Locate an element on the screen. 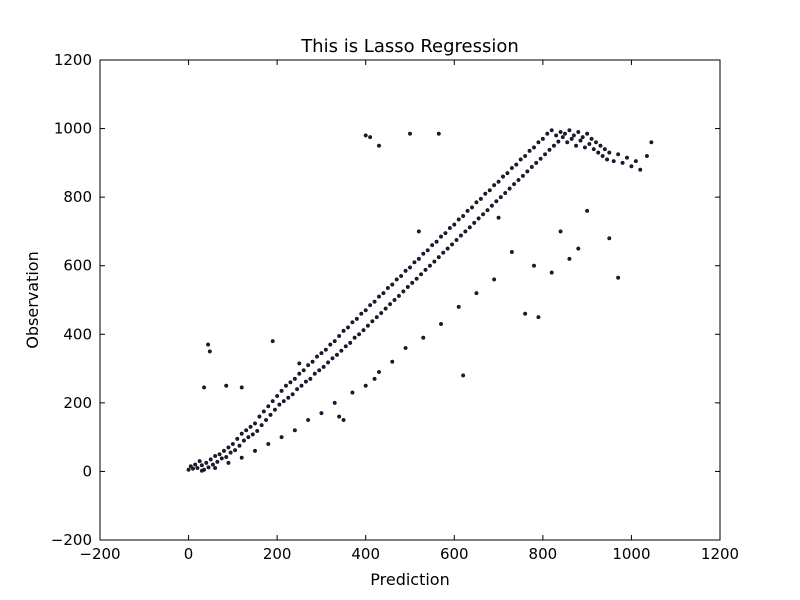 This screenshot has height=600, width=800. x-tick-label: 1000 is located at coordinates (631, 554).